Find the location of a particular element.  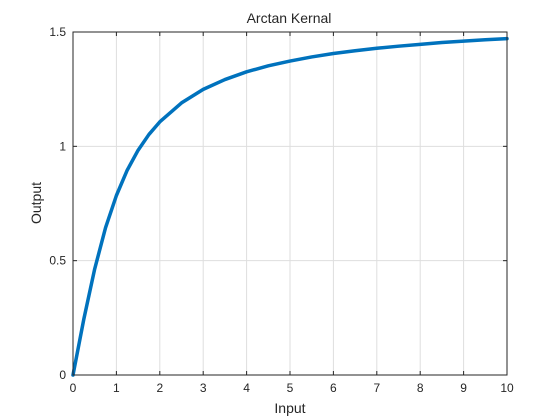

chart-title: Arctan Kernal is located at coordinates (289, 18).